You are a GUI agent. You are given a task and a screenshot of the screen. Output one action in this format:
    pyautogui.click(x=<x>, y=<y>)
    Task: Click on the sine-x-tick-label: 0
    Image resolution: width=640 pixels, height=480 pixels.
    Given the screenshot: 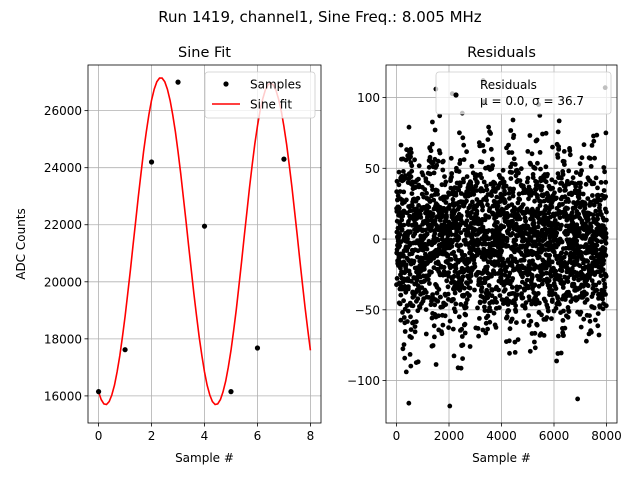 What is the action you would take?
    pyautogui.click(x=99, y=436)
    